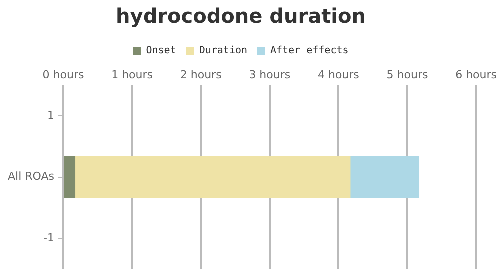 The image size is (500, 280). I want to click on x-tick-label: 6 hours, so click(477, 75).